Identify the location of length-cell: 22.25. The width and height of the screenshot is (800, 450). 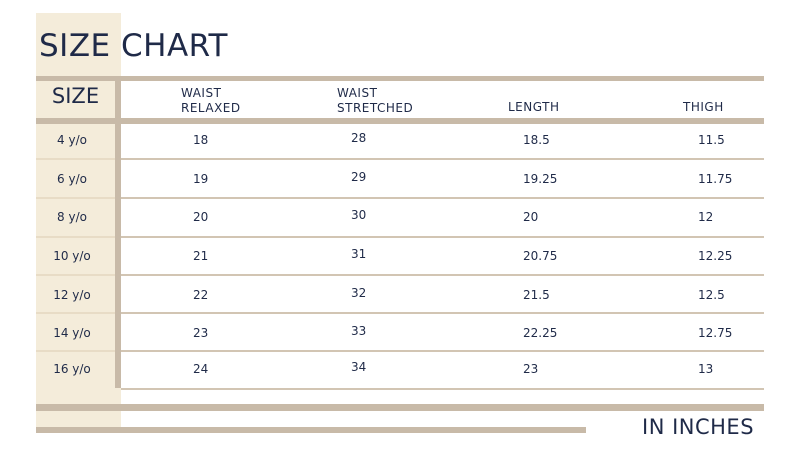
(540, 333).